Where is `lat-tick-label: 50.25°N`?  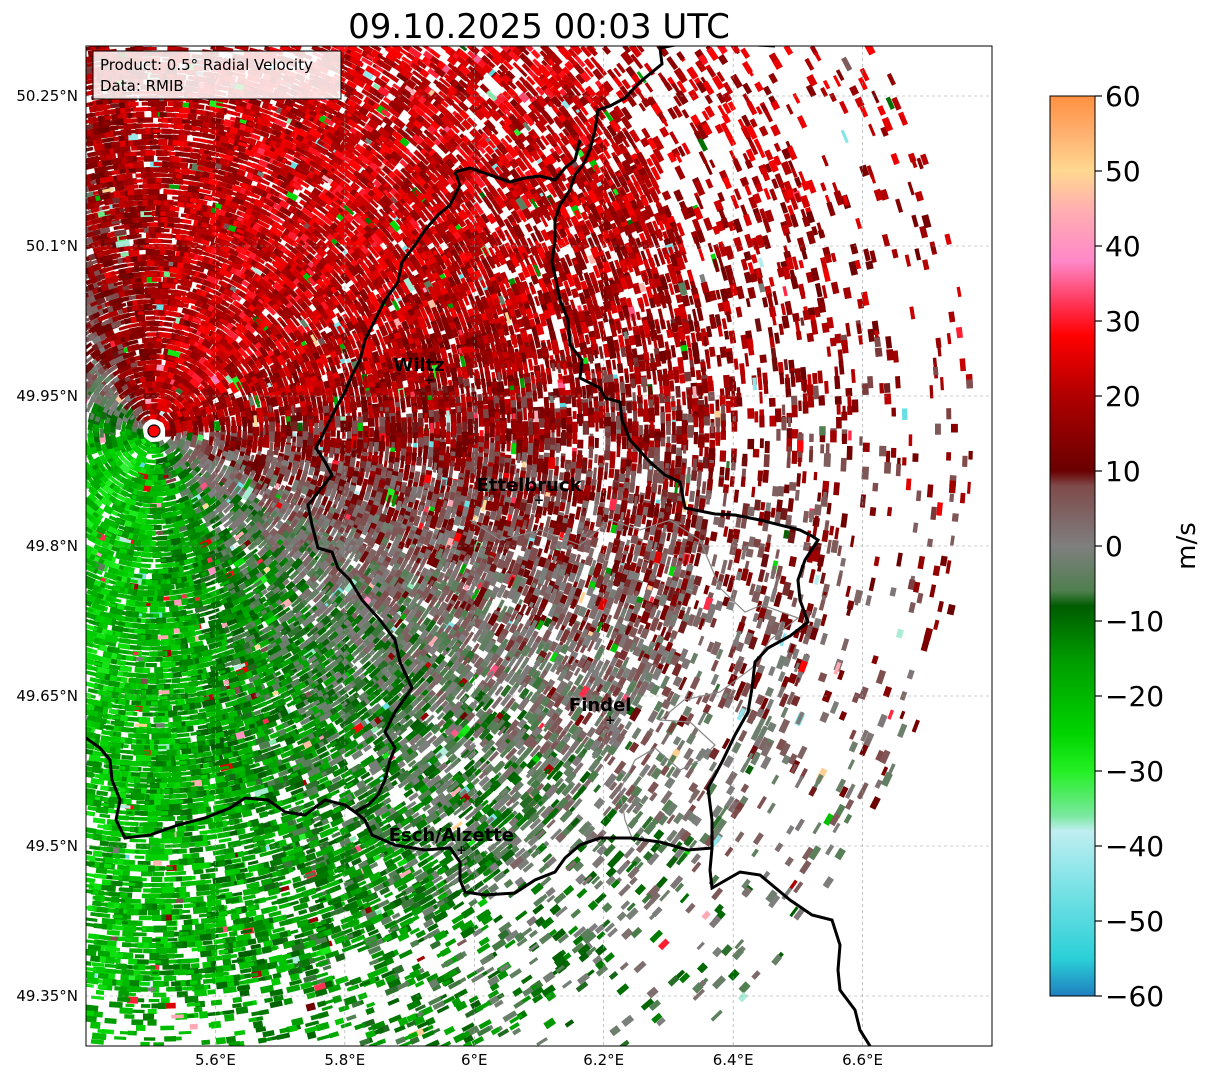
lat-tick-label: 50.25°N is located at coordinates (47, 96).